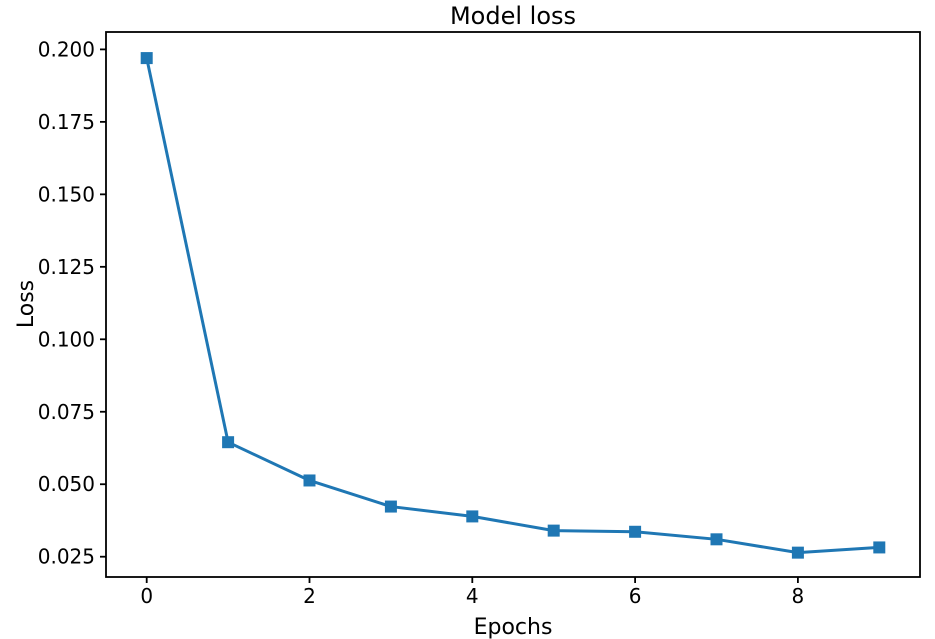 The width and height of the screenshot is (935, 639). What do you see at coordinates (66, 122) in the screenshot?
I see `y-tick-label: 0.175` at bounding box center [66, 122].